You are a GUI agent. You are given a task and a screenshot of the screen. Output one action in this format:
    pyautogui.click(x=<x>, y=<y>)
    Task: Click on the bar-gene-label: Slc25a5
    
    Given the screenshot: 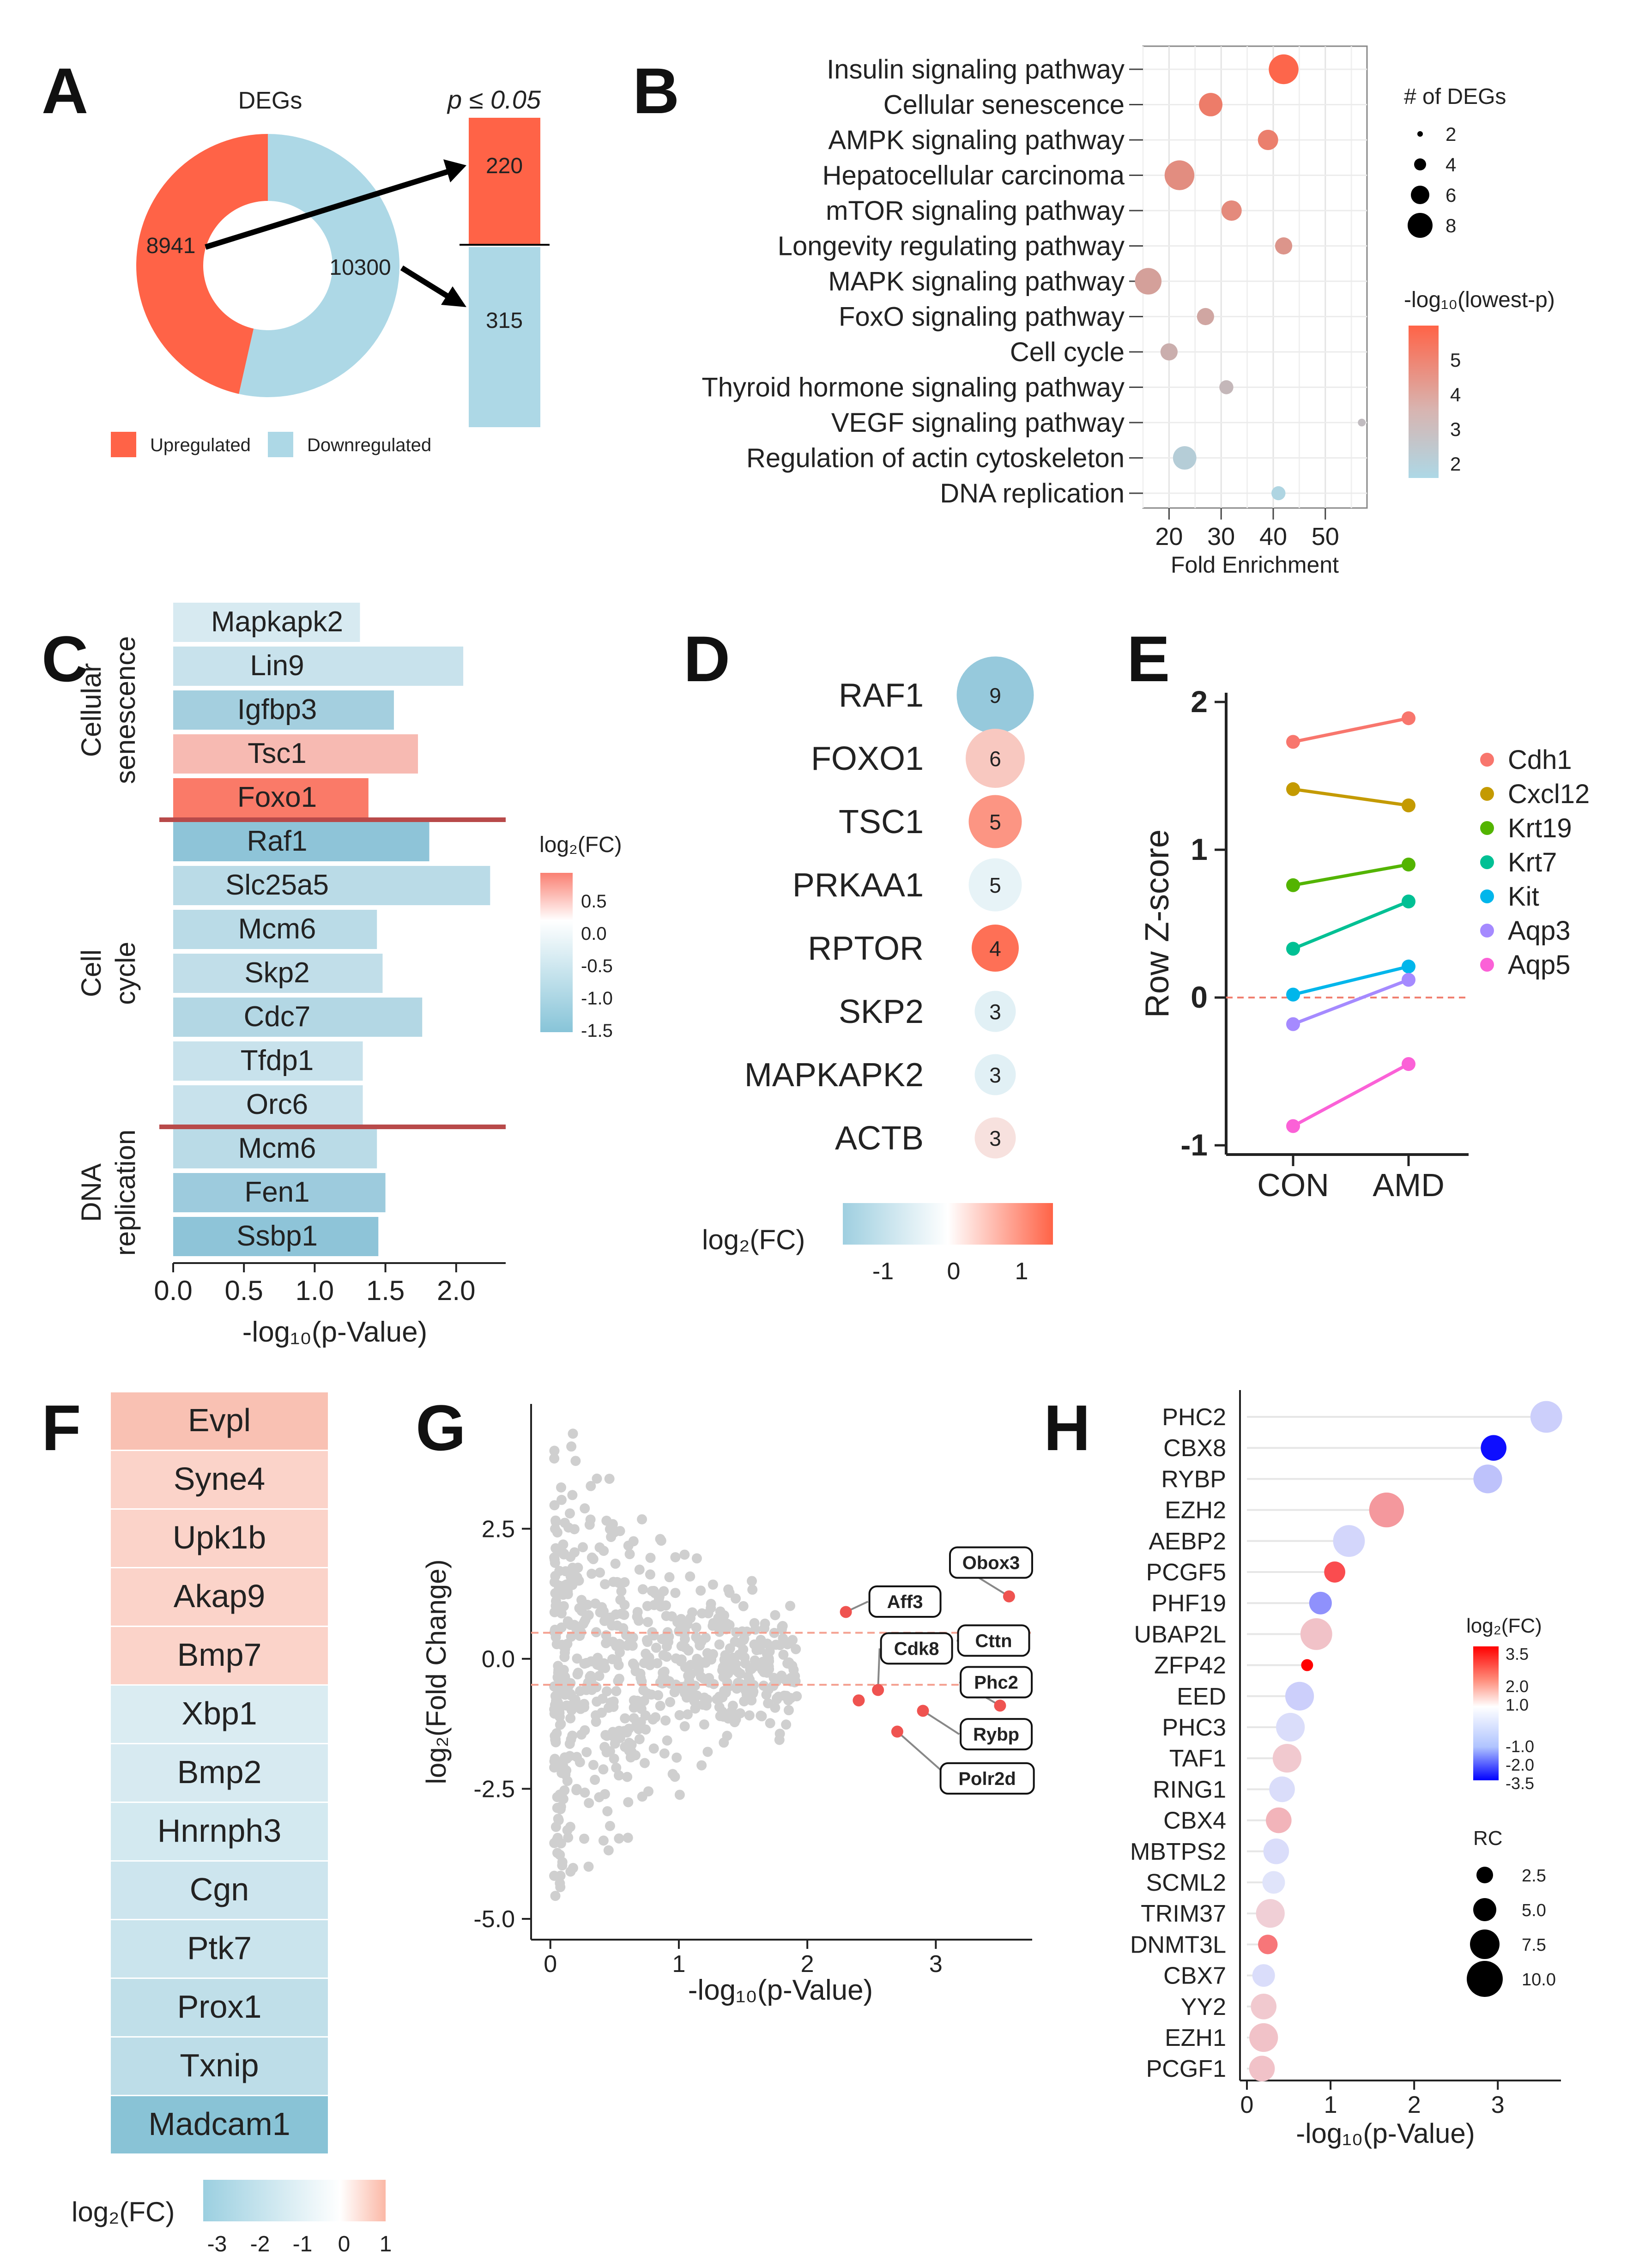 What is the action you would take?
    pyautogui.click(x=277, y=885)
    